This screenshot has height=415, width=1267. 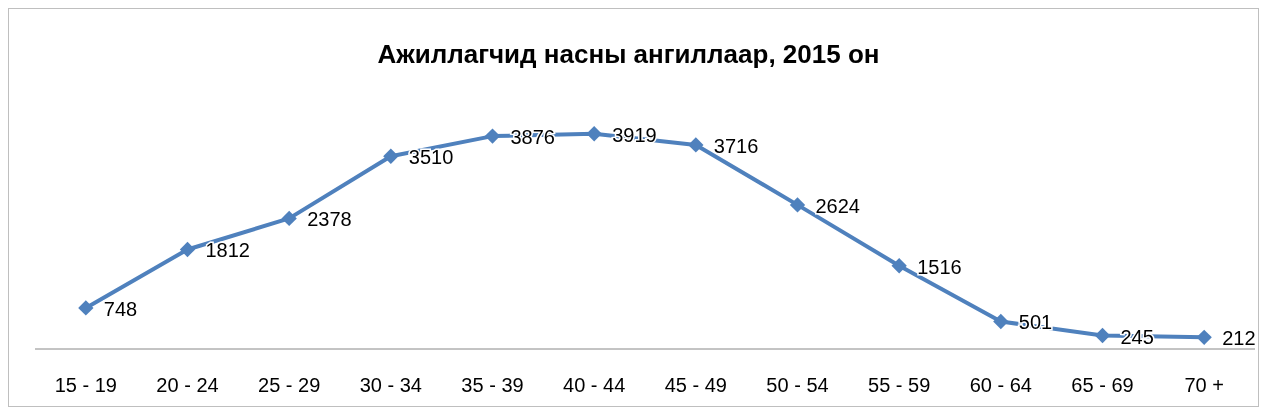 I want to click on data-label: 3716, so click(x=736, y=145).